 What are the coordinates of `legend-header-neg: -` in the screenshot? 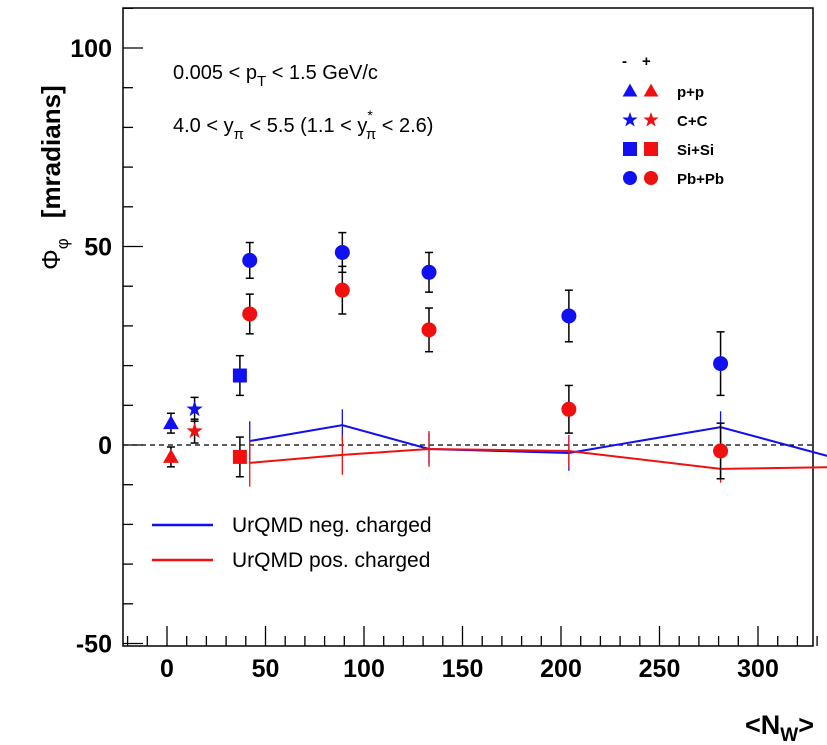 It's located at (624, 61).